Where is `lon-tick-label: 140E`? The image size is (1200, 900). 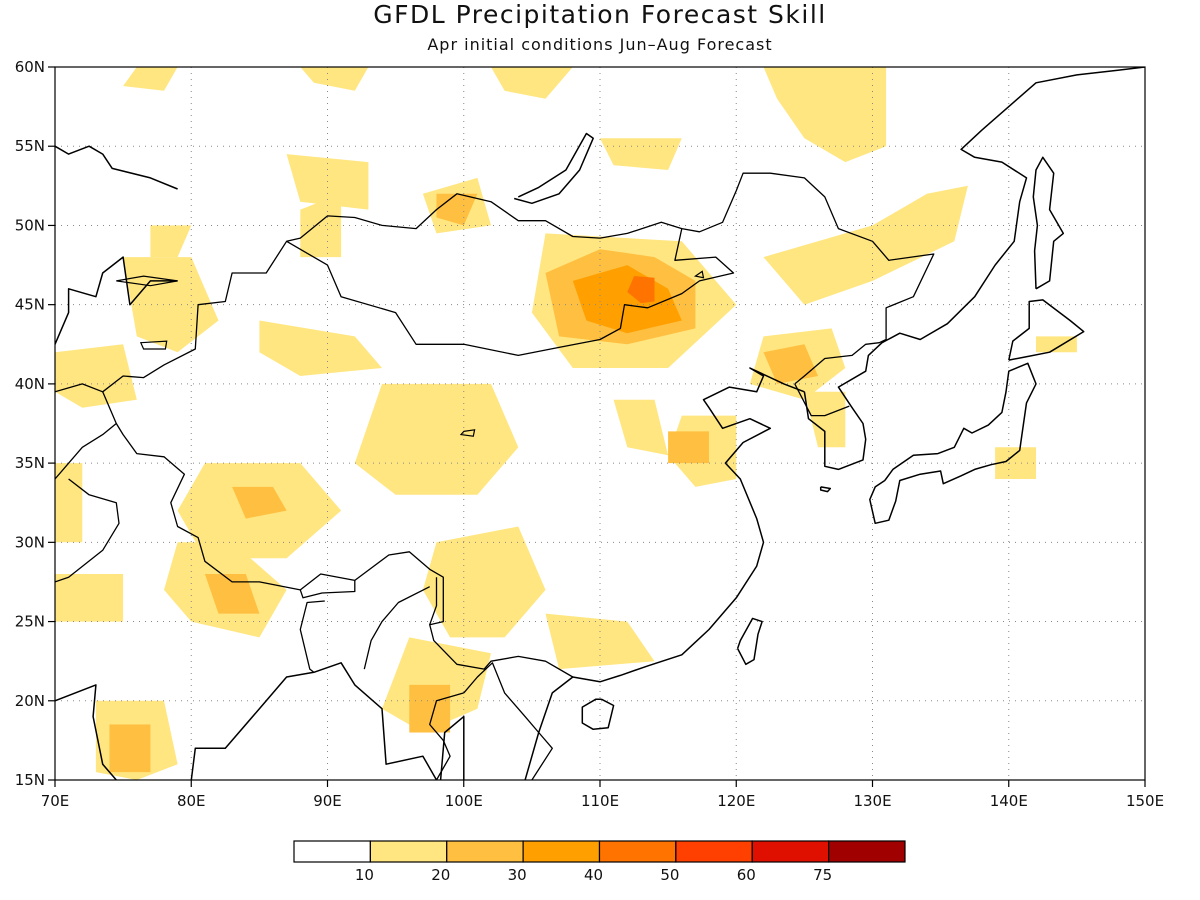 lon-tick-label: 140E is located at coordinates (1009, 801).